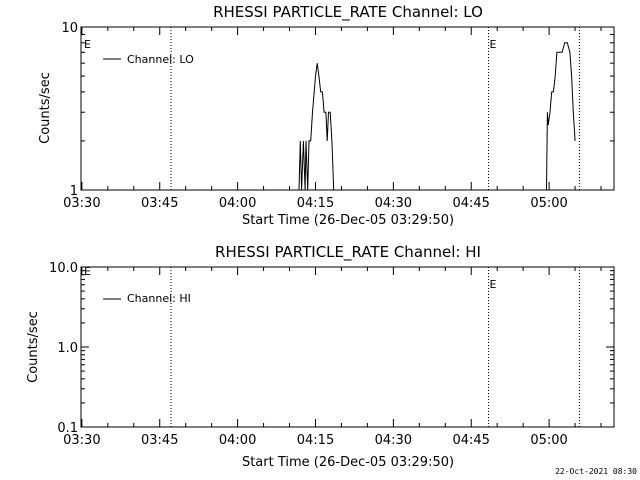 Image resolution: width=640 pixels, height=480 pixels. I want to click on lo-x-tick-label: 05:00, so click(548, 203).